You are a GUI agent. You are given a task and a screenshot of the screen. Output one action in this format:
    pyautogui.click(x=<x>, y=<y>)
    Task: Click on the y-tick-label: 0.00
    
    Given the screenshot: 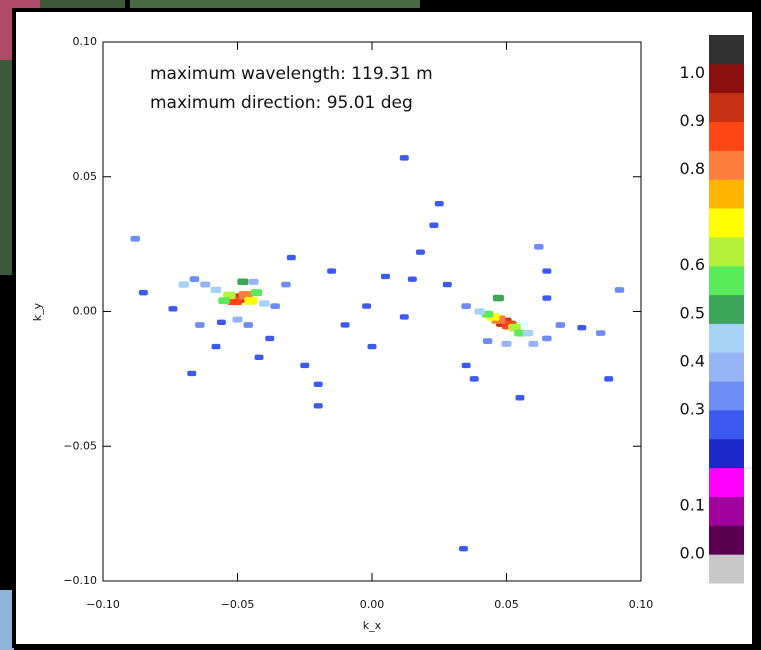 What is the action you would take?
    pyautogui.click(x=85, y=311)
    